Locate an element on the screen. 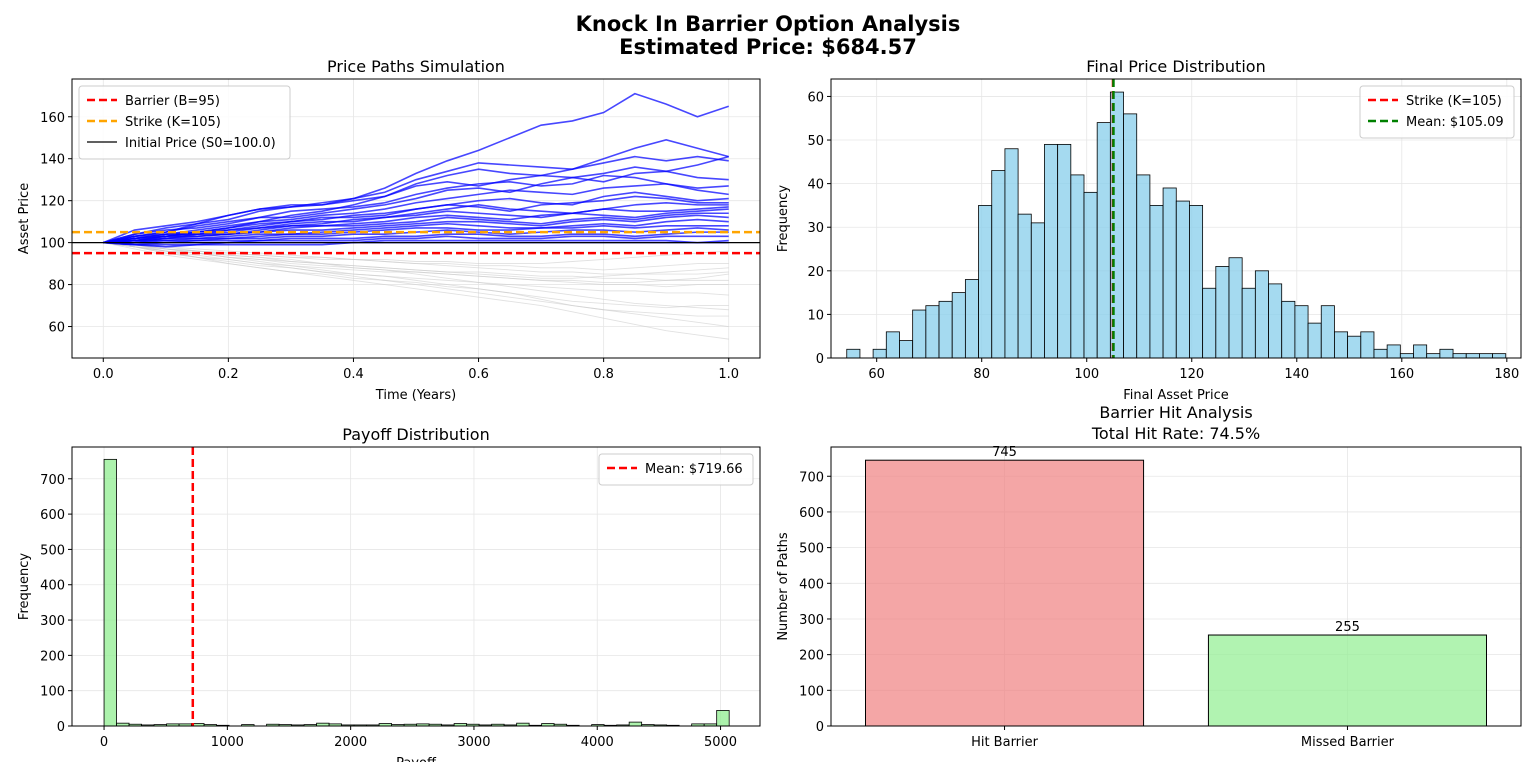 The height and width of the screenshot is (762, 1536). x-tick-label: 180 is located at coordinates (1506, 374).